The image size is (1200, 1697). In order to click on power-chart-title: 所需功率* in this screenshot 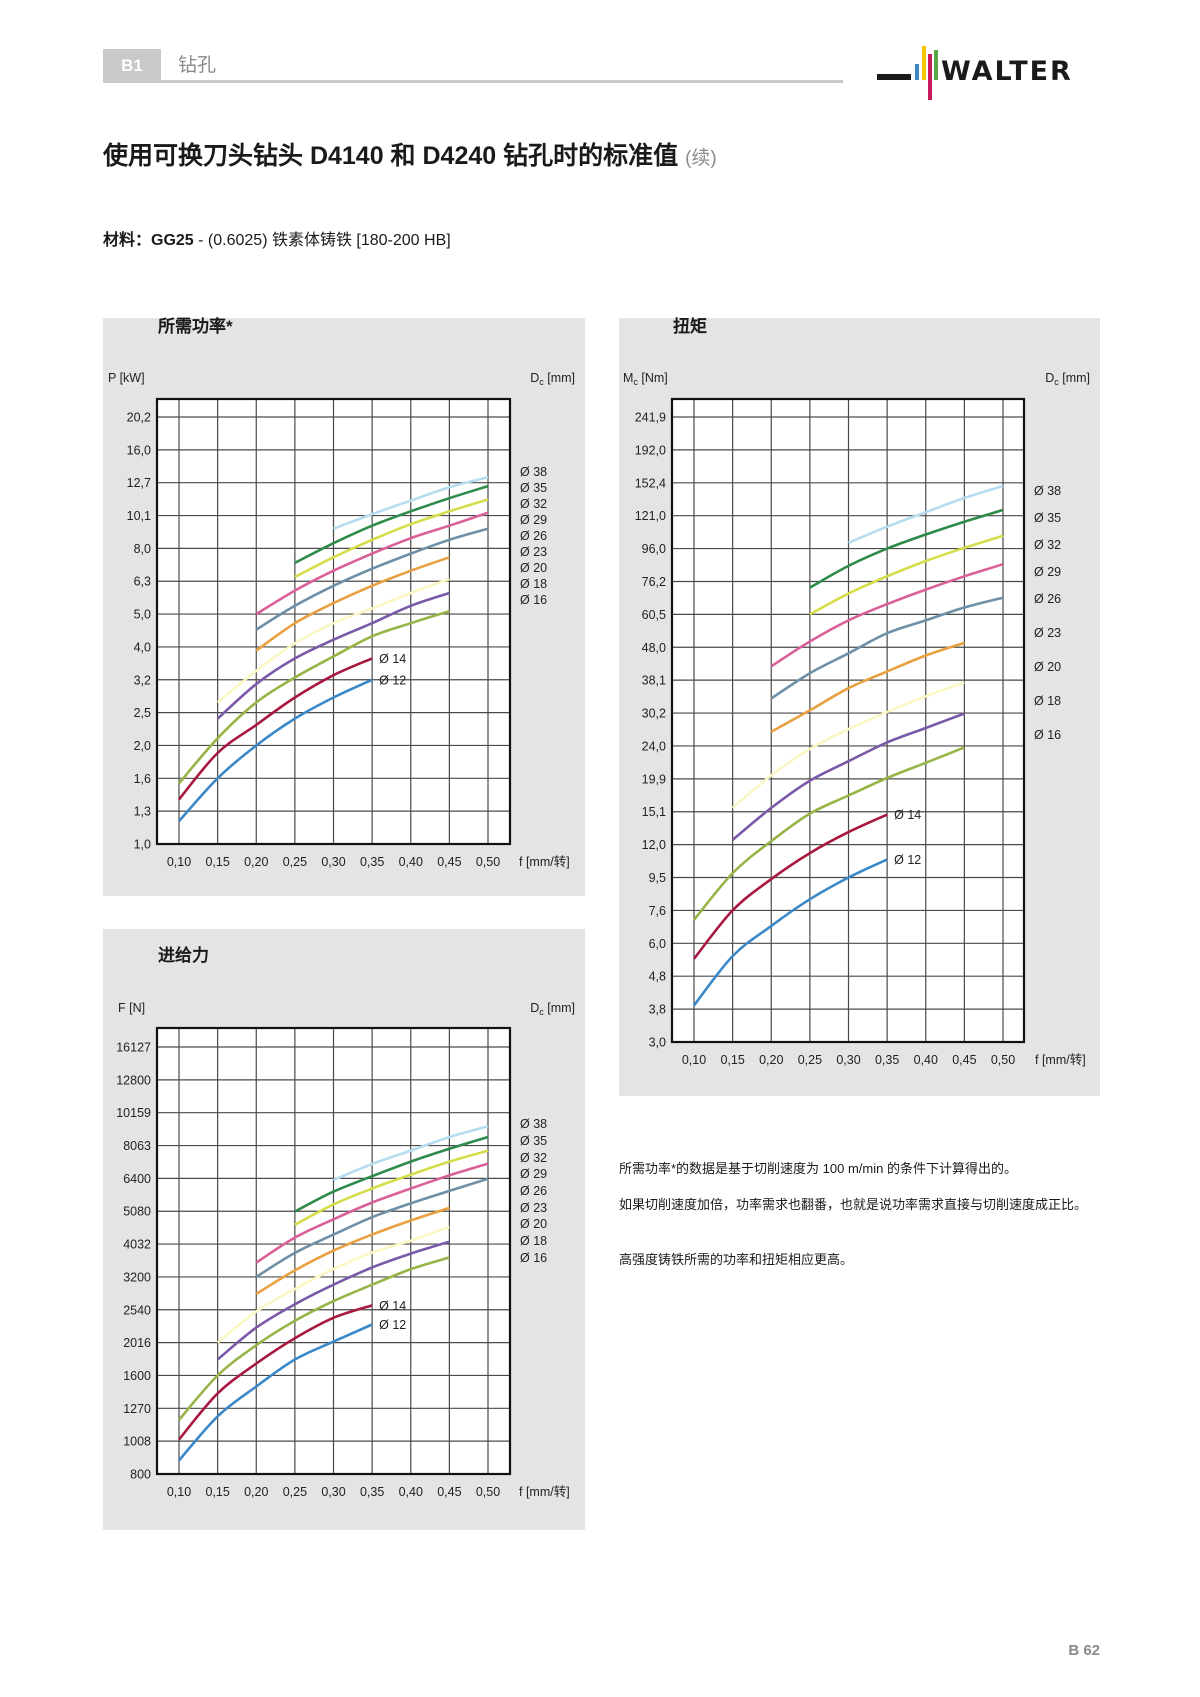, I will do `click(195, 326)`.